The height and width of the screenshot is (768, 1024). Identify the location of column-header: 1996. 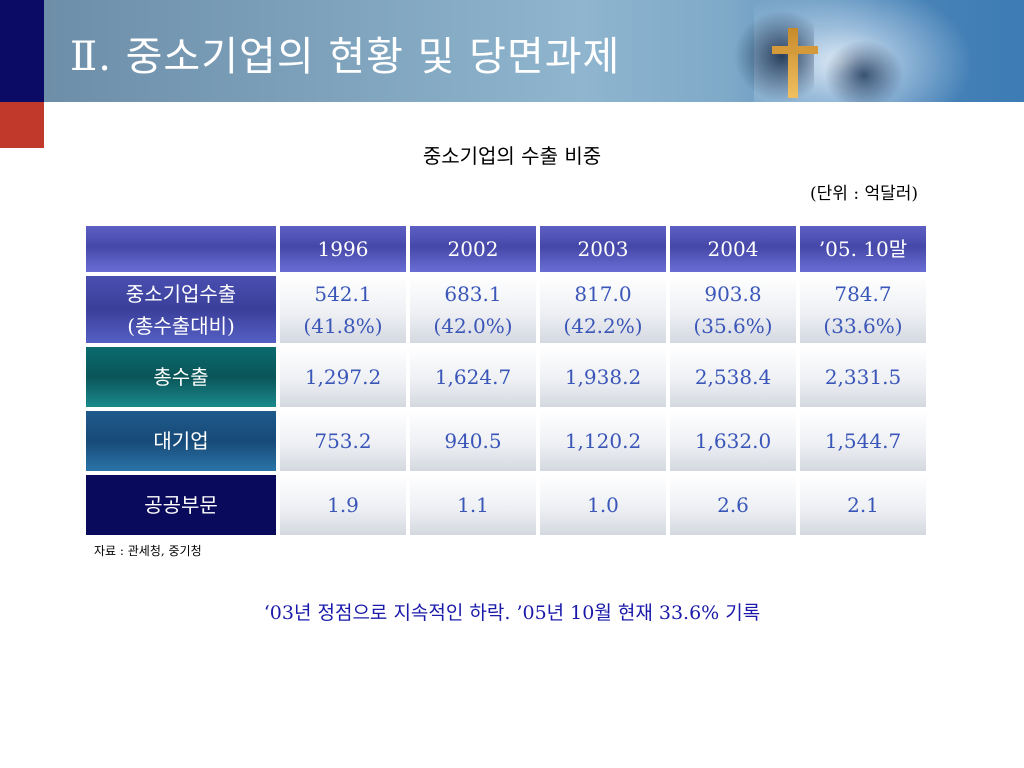
(343, 249).